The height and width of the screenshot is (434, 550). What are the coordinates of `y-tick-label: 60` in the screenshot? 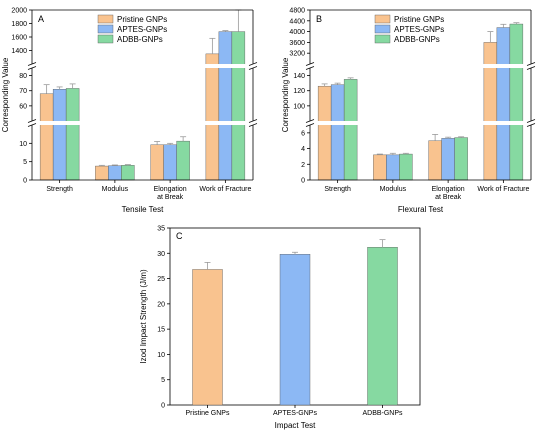 It's located at (23, 106).